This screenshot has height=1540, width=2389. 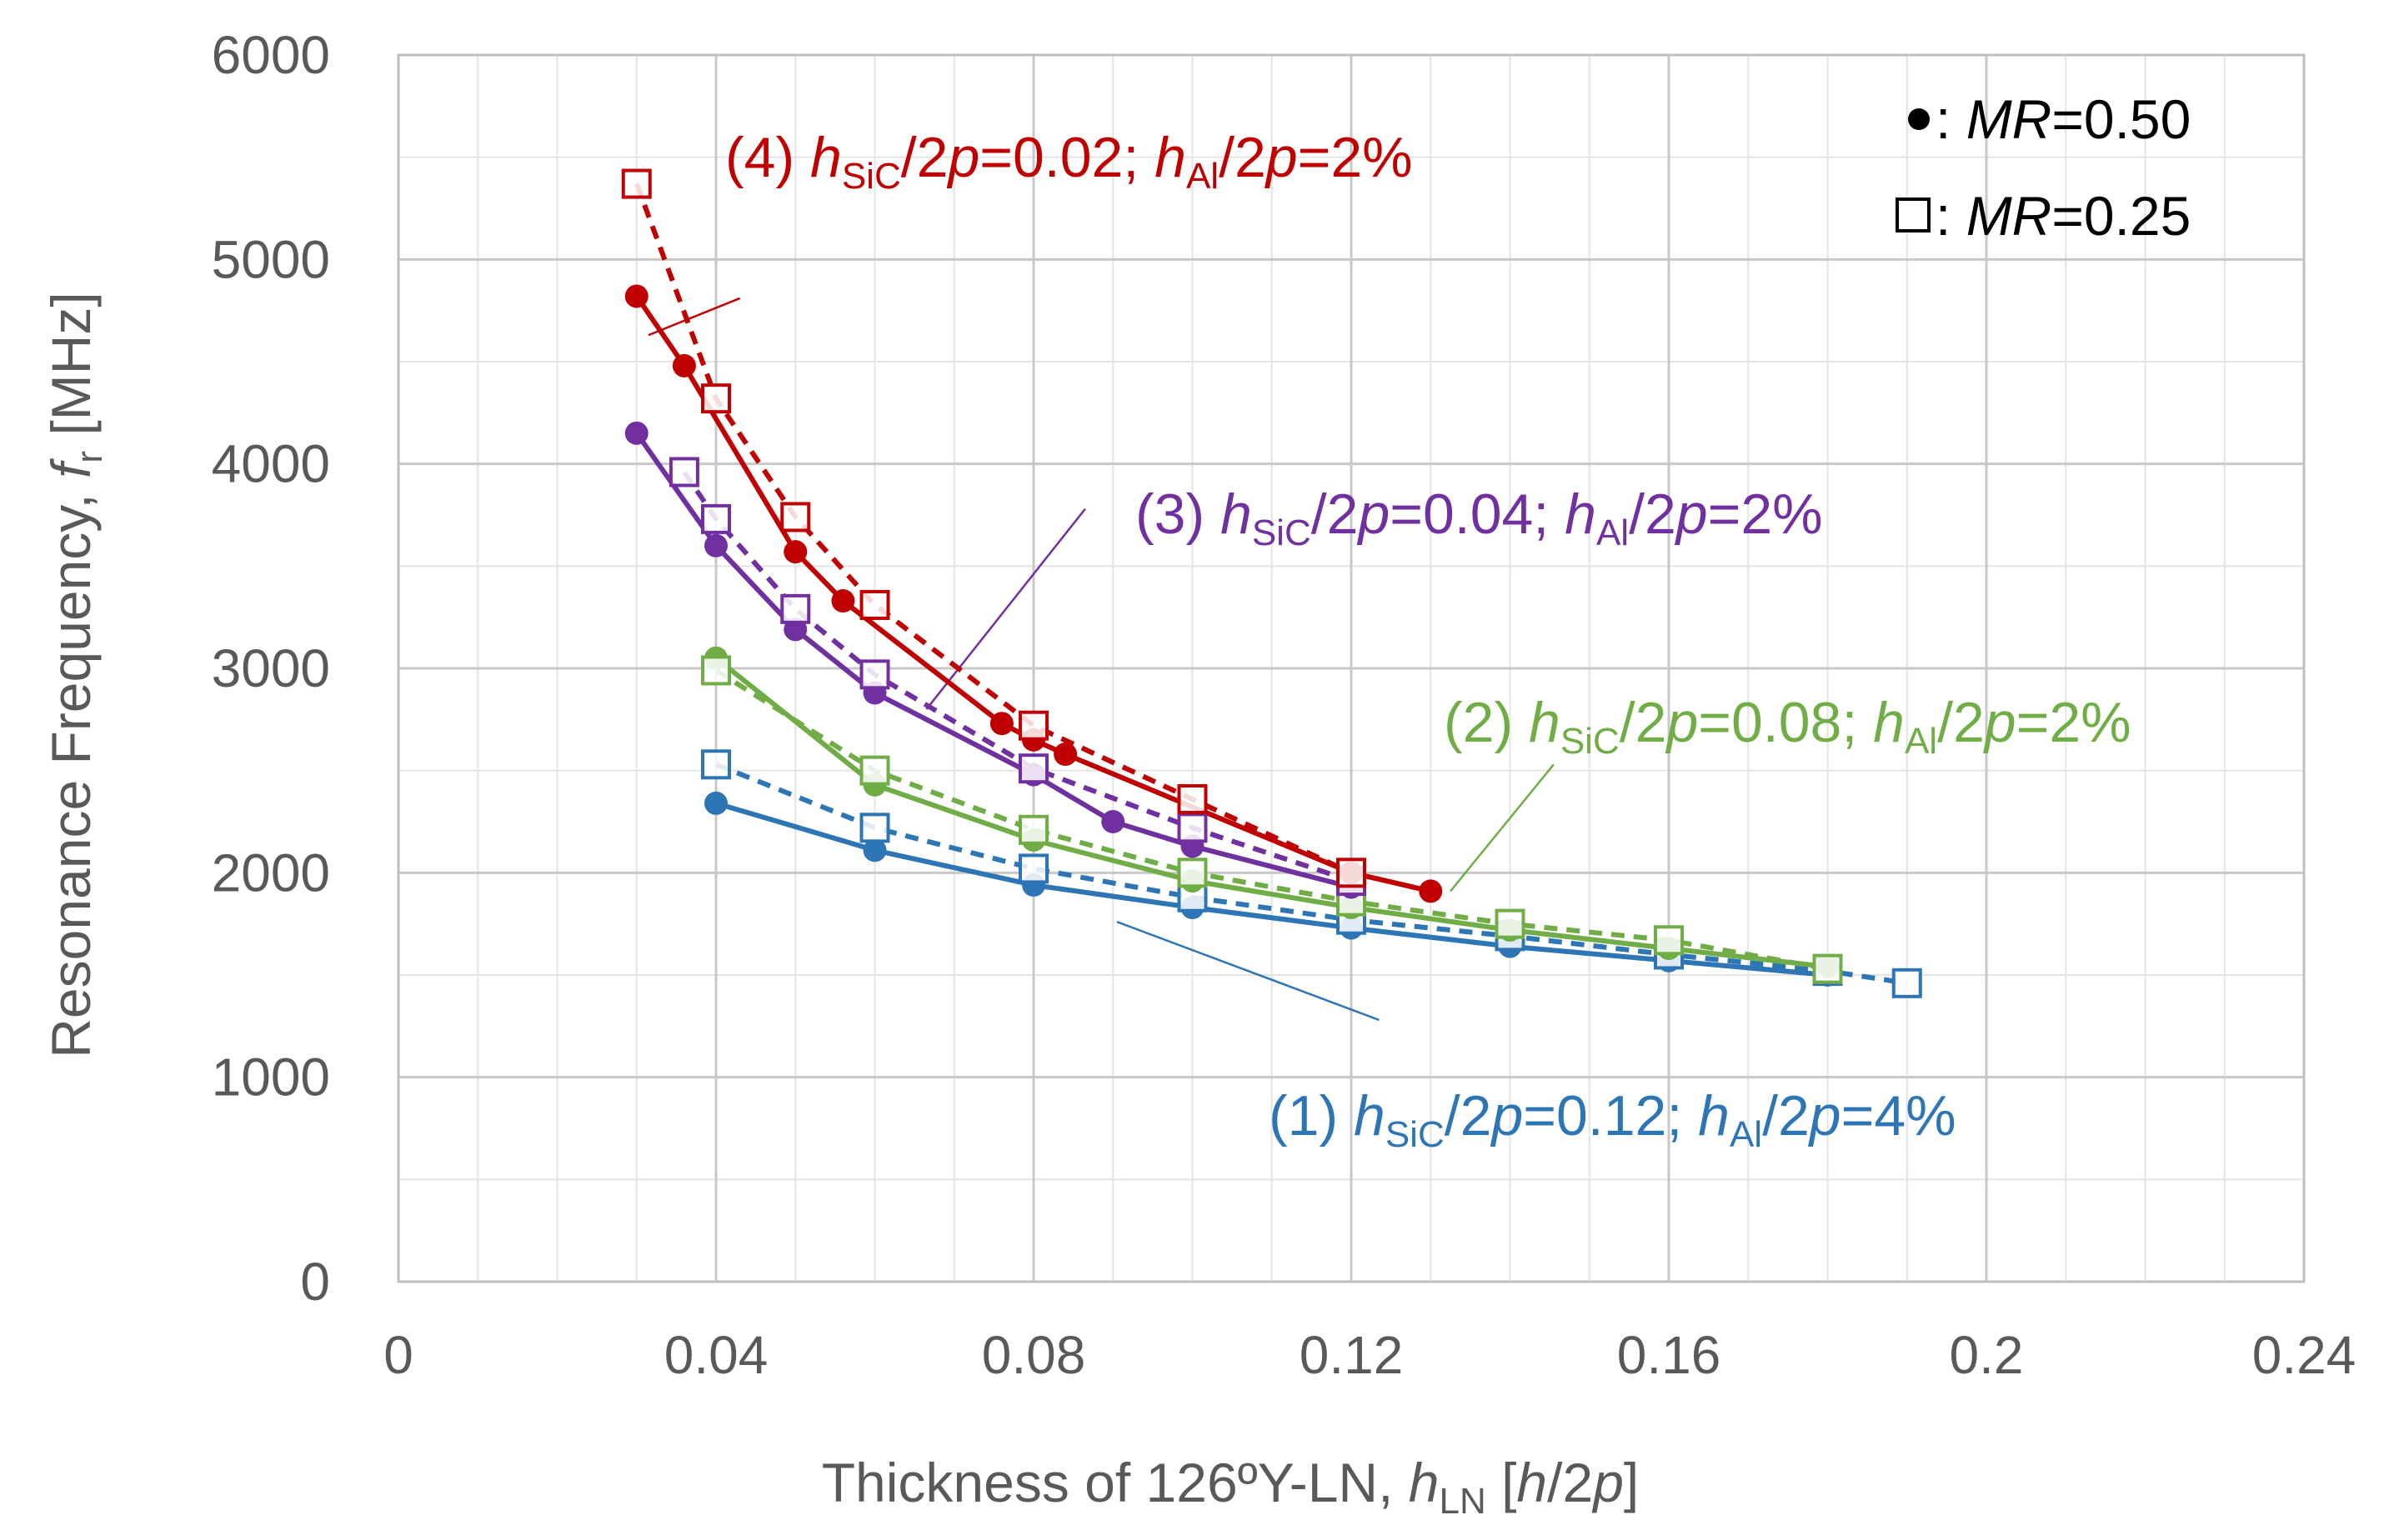 I want to click on annotation-1: (1) hSiC/2p=0.12; hAl/2p=4%, so click(x=1612, y=1119).